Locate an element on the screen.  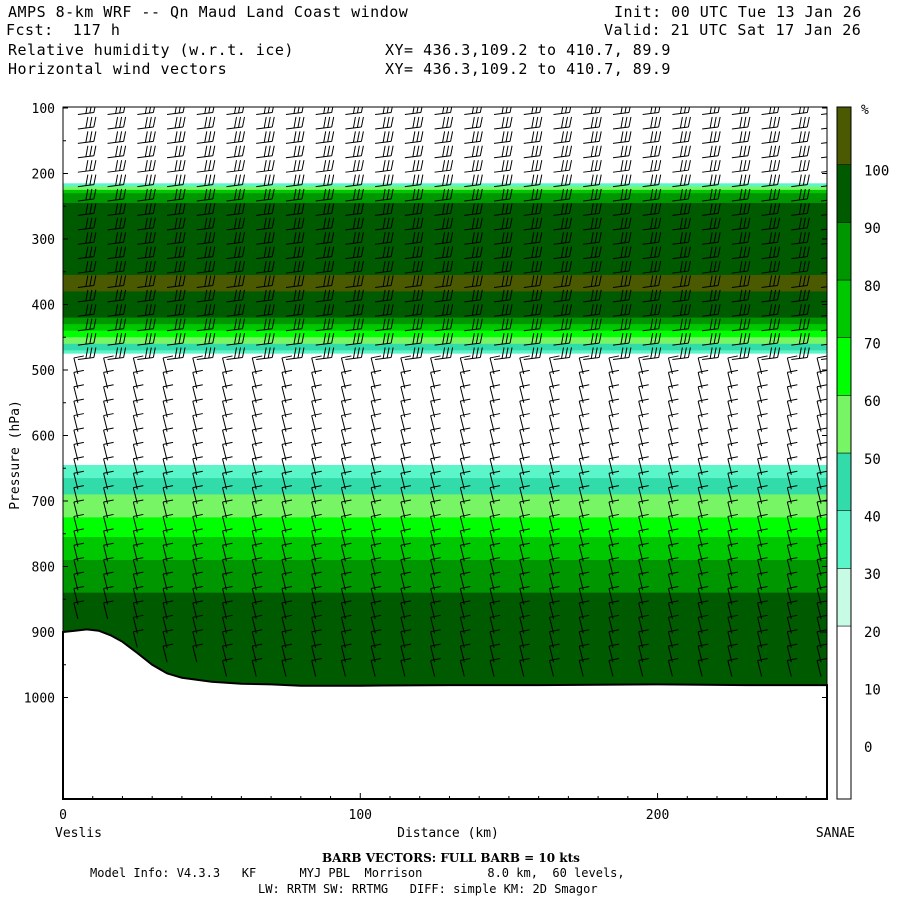
barb-note: BARB VECTORS: FULL BARB = 10 kts is located at coordinates (451, 858).